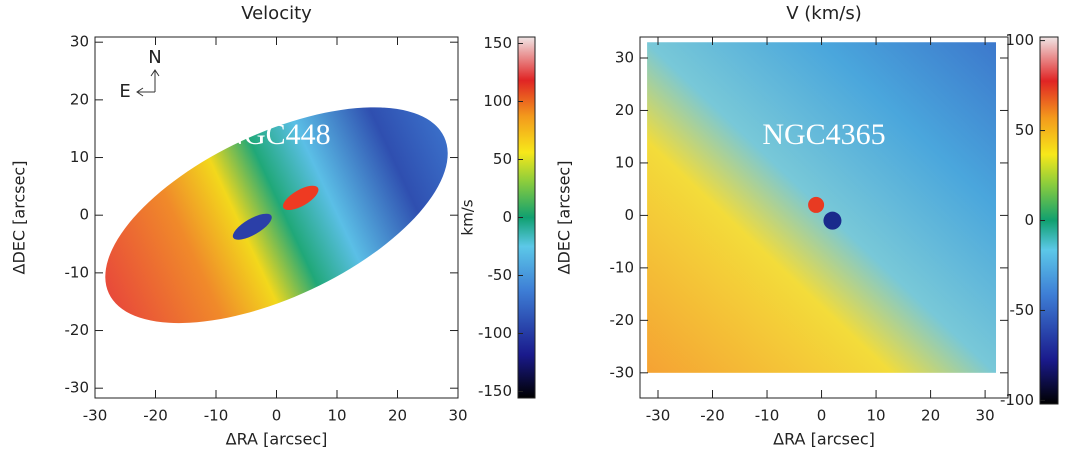 The width and height of the screenshot is (1085, 465). I want to click on colorbar-tick-label: -150, so click(495, 391).